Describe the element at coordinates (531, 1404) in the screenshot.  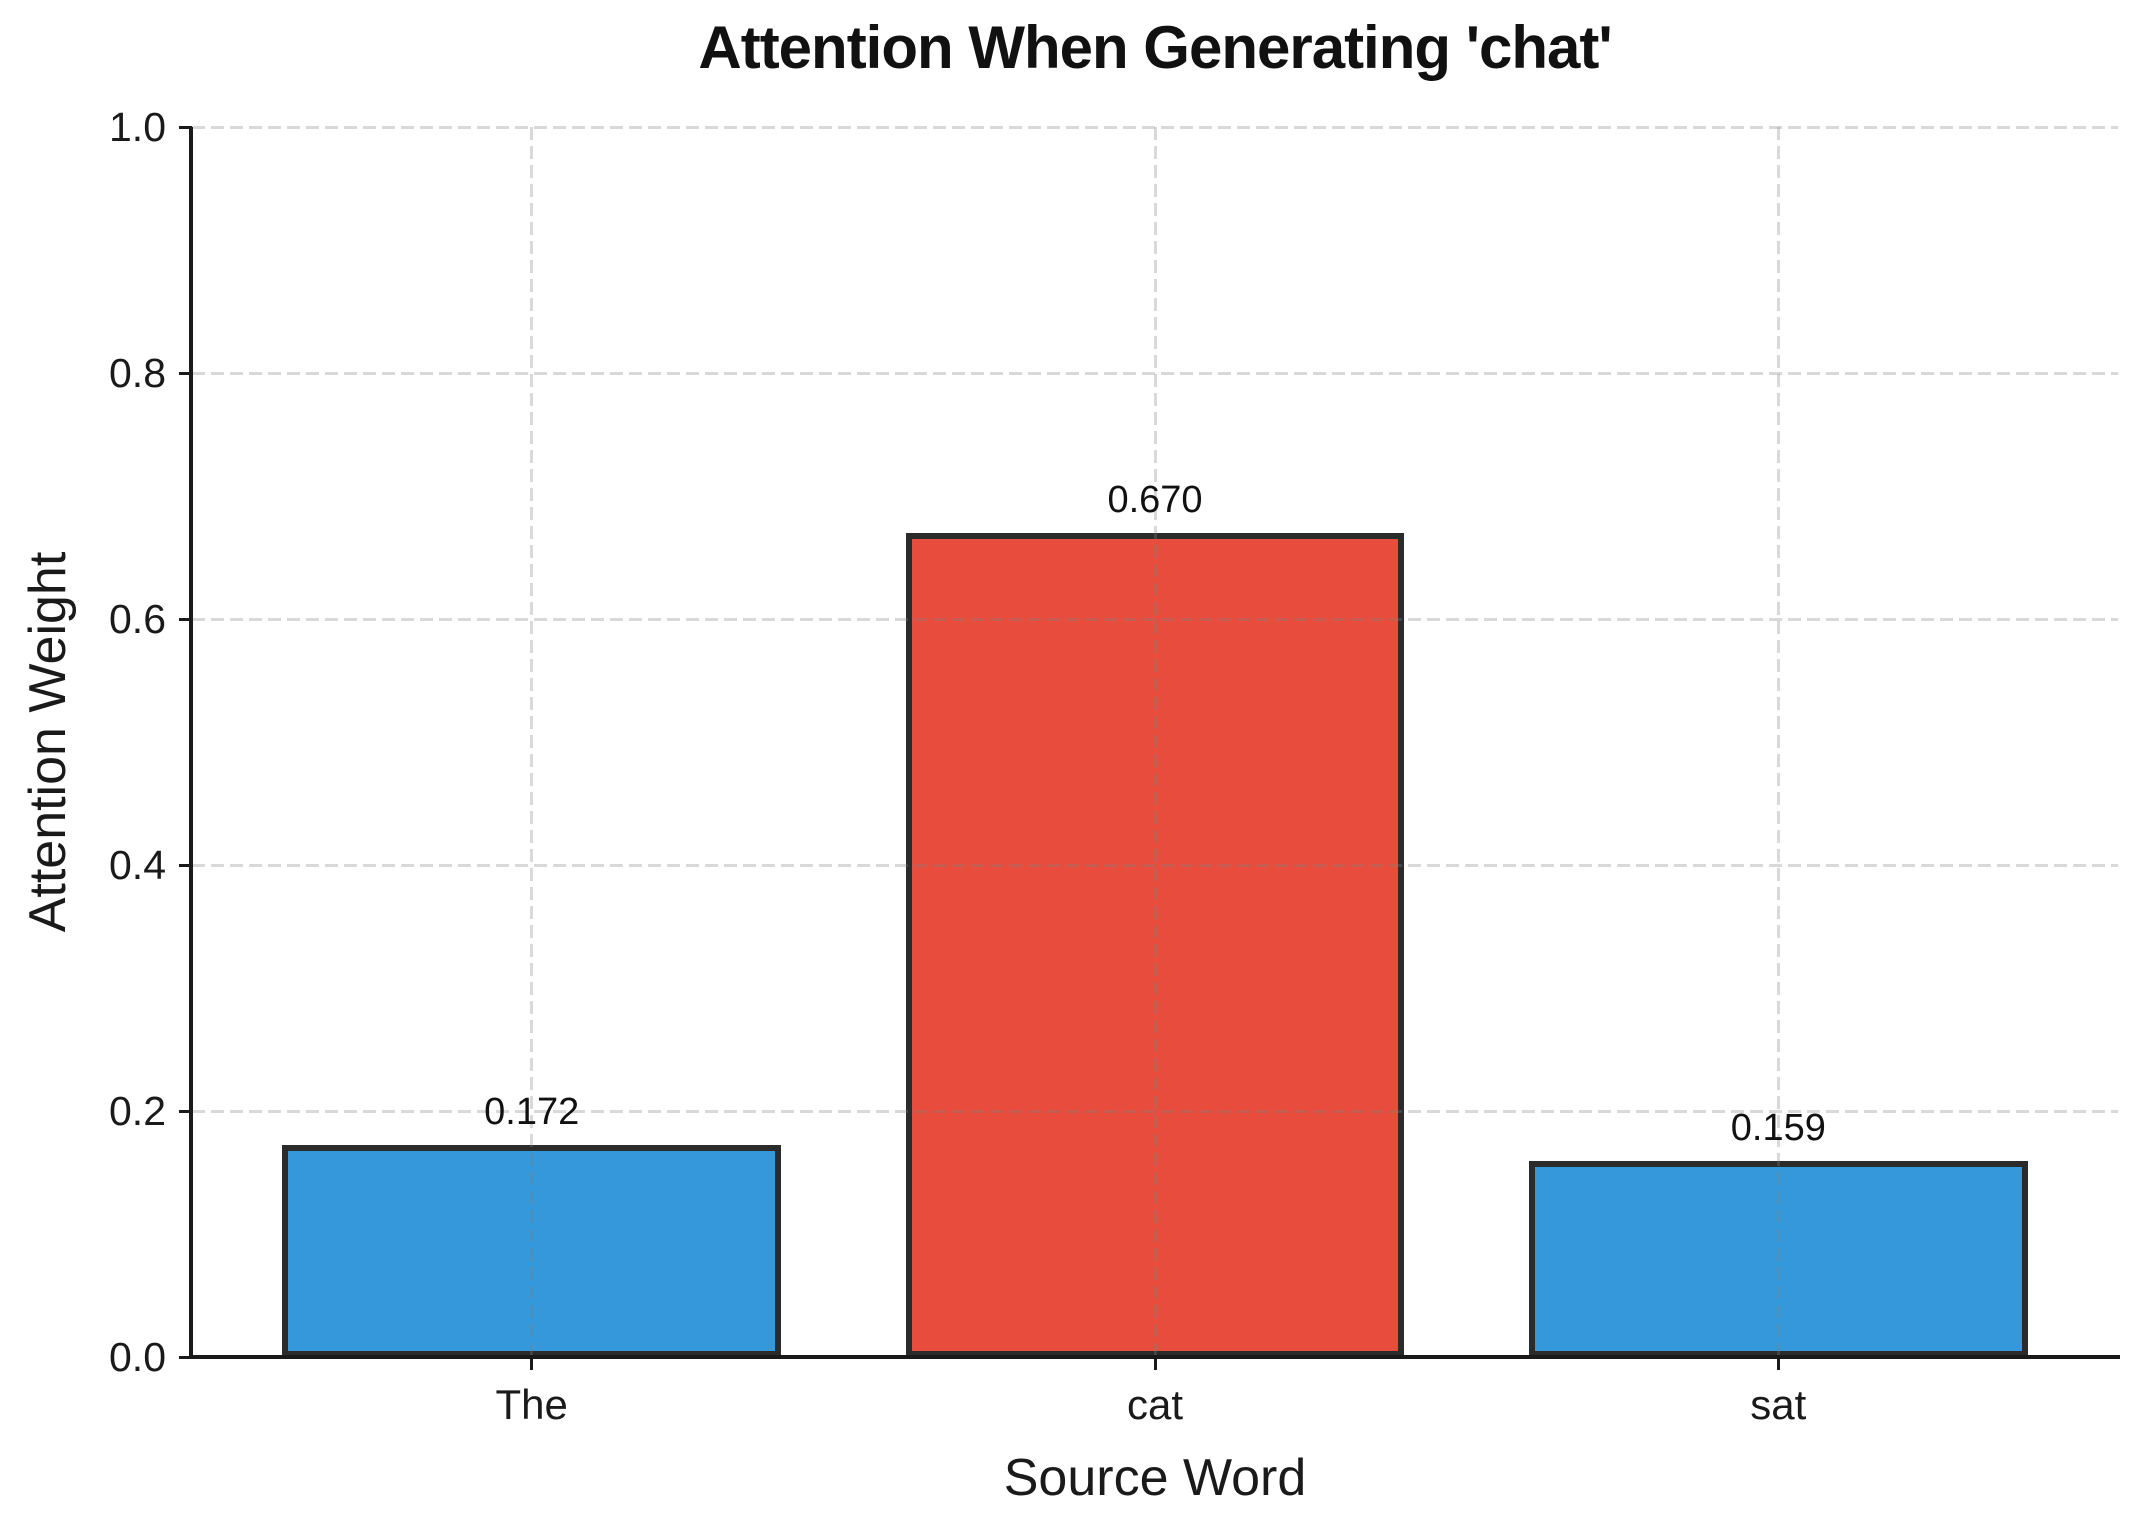
I see `x-tick-label: The` at that location.